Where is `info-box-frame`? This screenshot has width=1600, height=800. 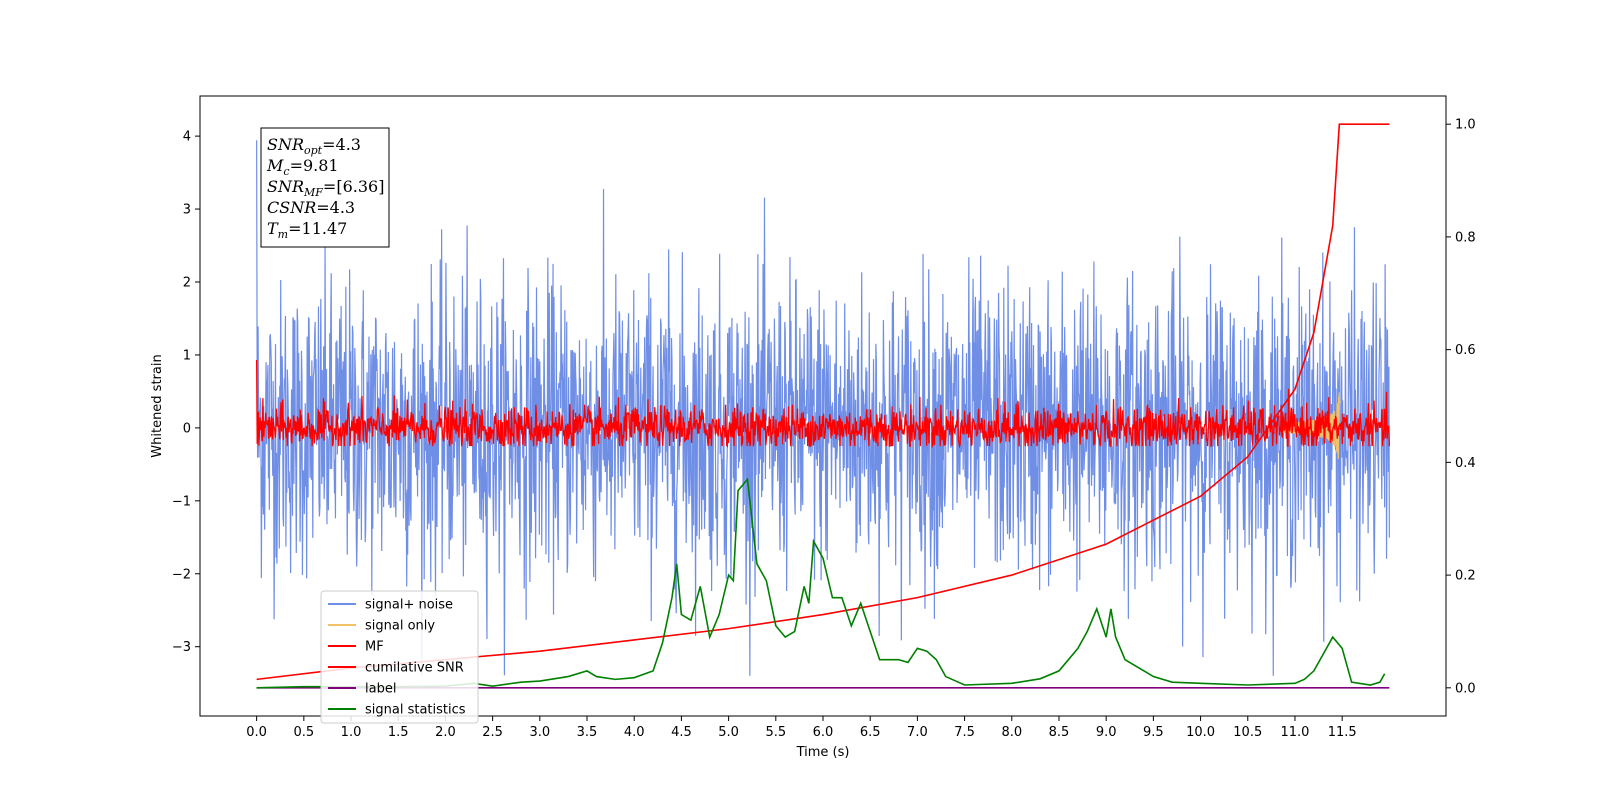 info-box-frame is located at coordinates (325, 187).